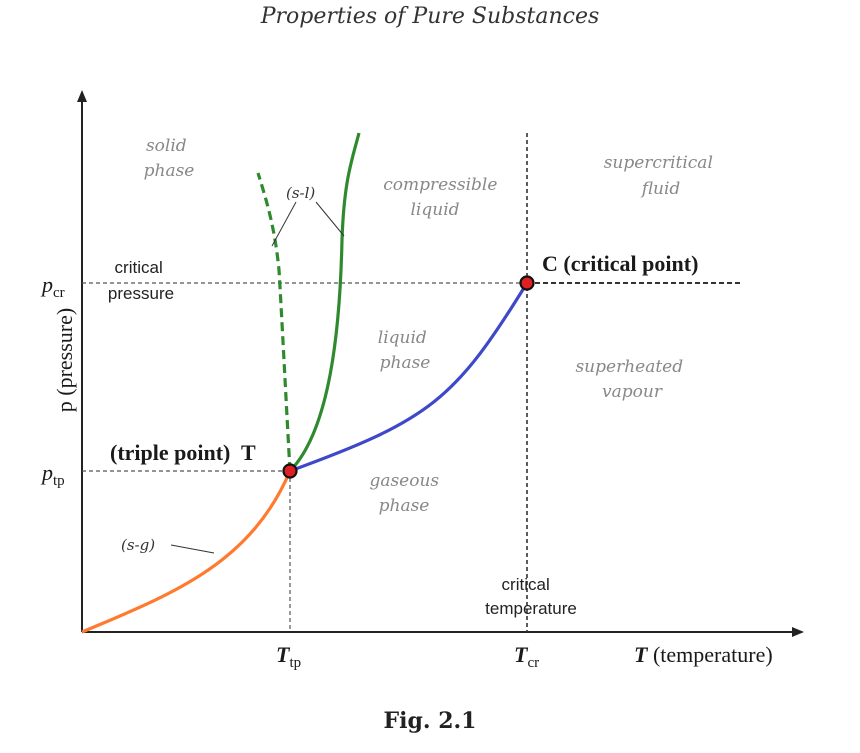 This screenshot has height=753, width=860. Describe the element at coordinates (620, 263) in the screenshot. I see `critical-point-label: C (critical point)` at that location.